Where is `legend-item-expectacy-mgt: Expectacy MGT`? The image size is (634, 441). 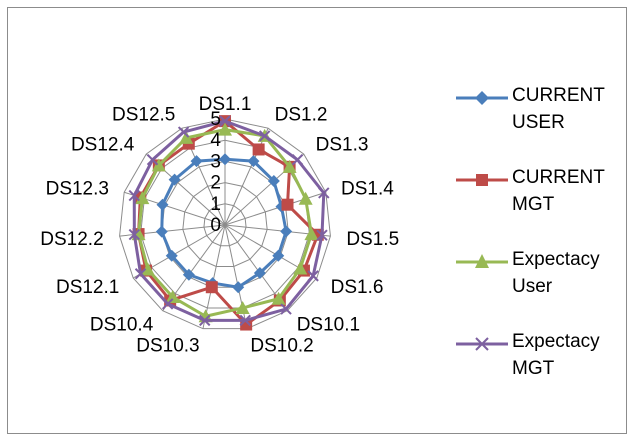 legend-item-expectacy-mgt: Expectacy MGT is located at coordinates (545, 361).